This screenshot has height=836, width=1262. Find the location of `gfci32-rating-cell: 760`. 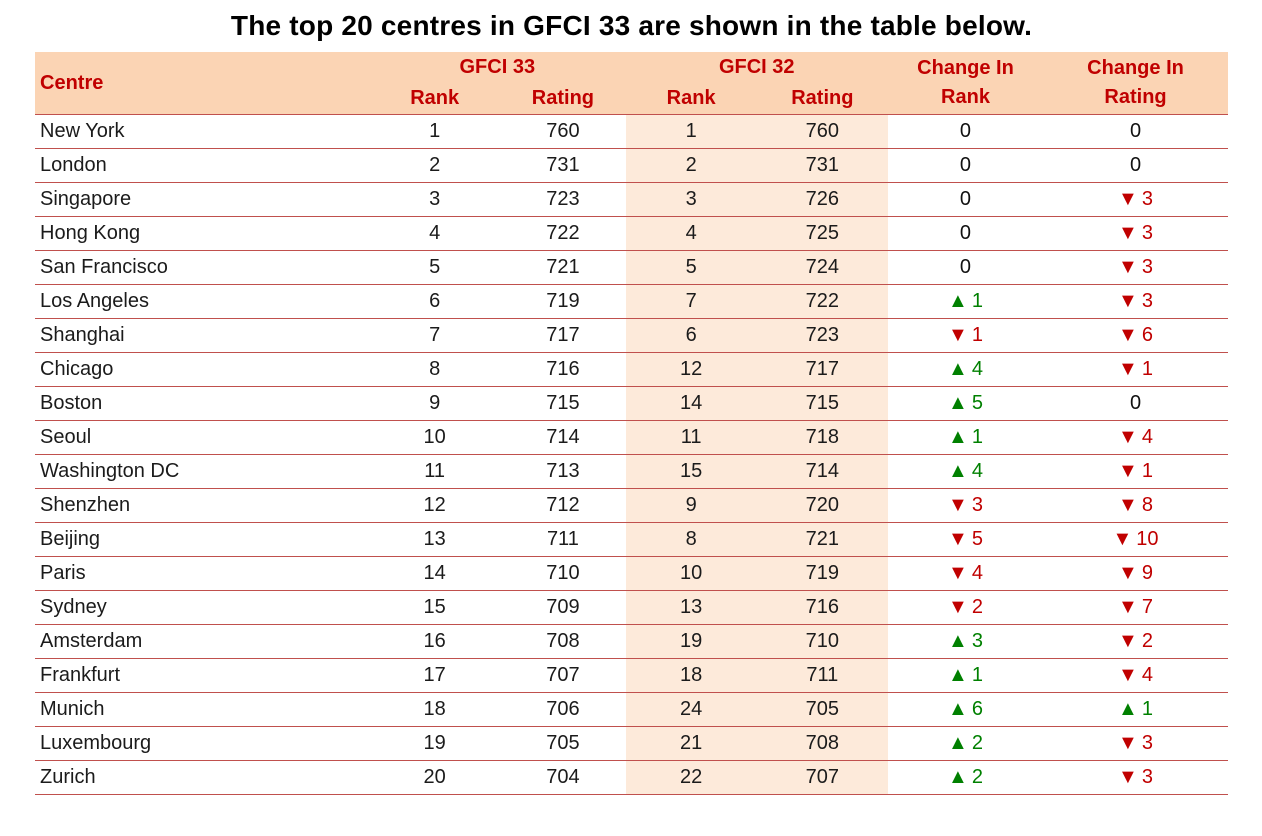

gfci32-rating-cell: 760 is located at coordinates (822, 131).